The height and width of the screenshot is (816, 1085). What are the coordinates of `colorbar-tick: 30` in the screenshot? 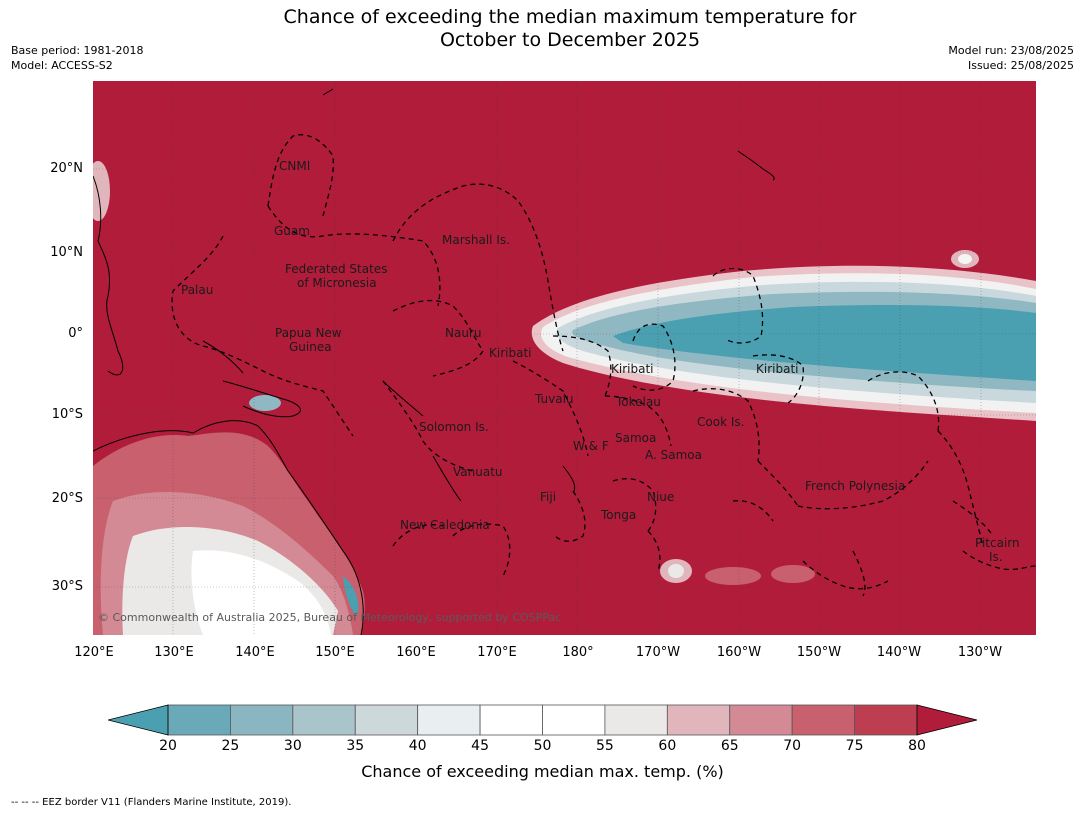 It's located at (292, 746).